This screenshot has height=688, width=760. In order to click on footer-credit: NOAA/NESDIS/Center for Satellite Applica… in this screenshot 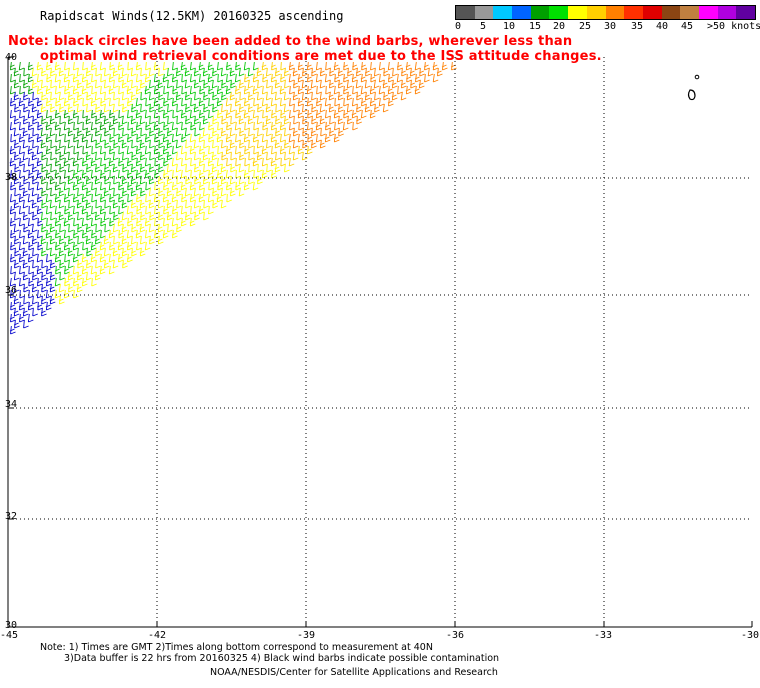, I will do `click(354, 672)`.